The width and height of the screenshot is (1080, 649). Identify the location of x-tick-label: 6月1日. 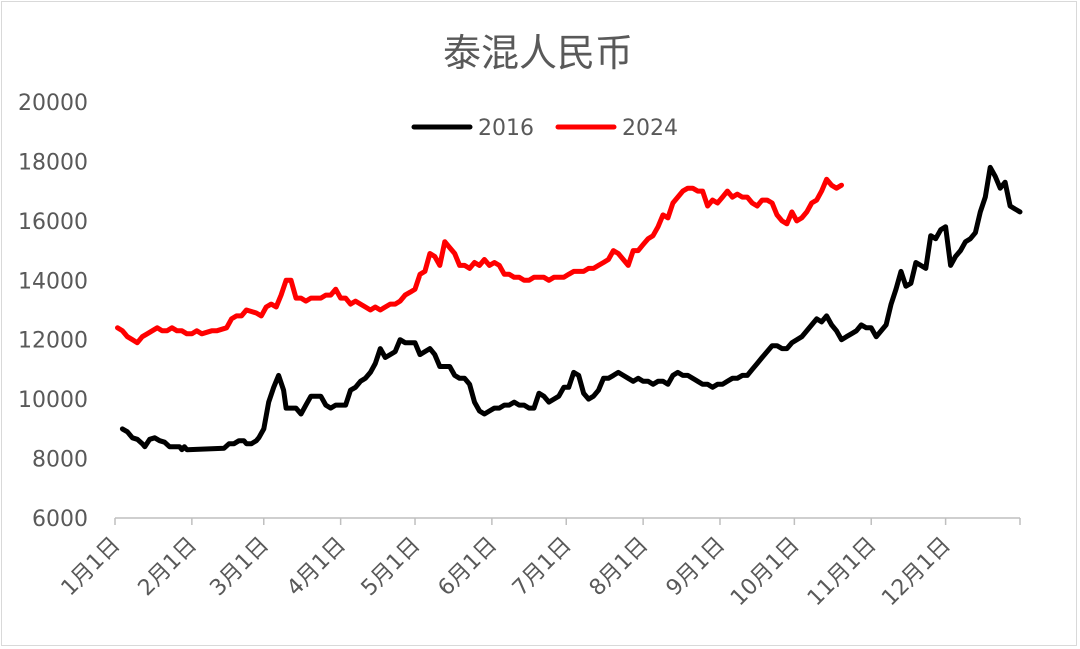
(468, 567).